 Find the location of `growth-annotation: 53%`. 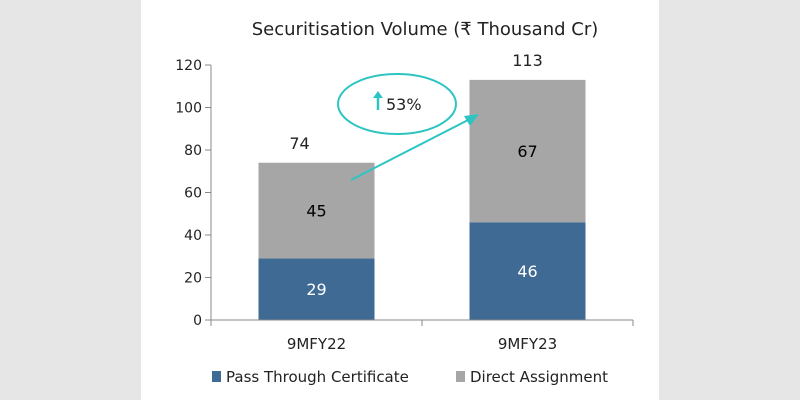

growth-annotation: 53% is located at coordinates (408, 127).